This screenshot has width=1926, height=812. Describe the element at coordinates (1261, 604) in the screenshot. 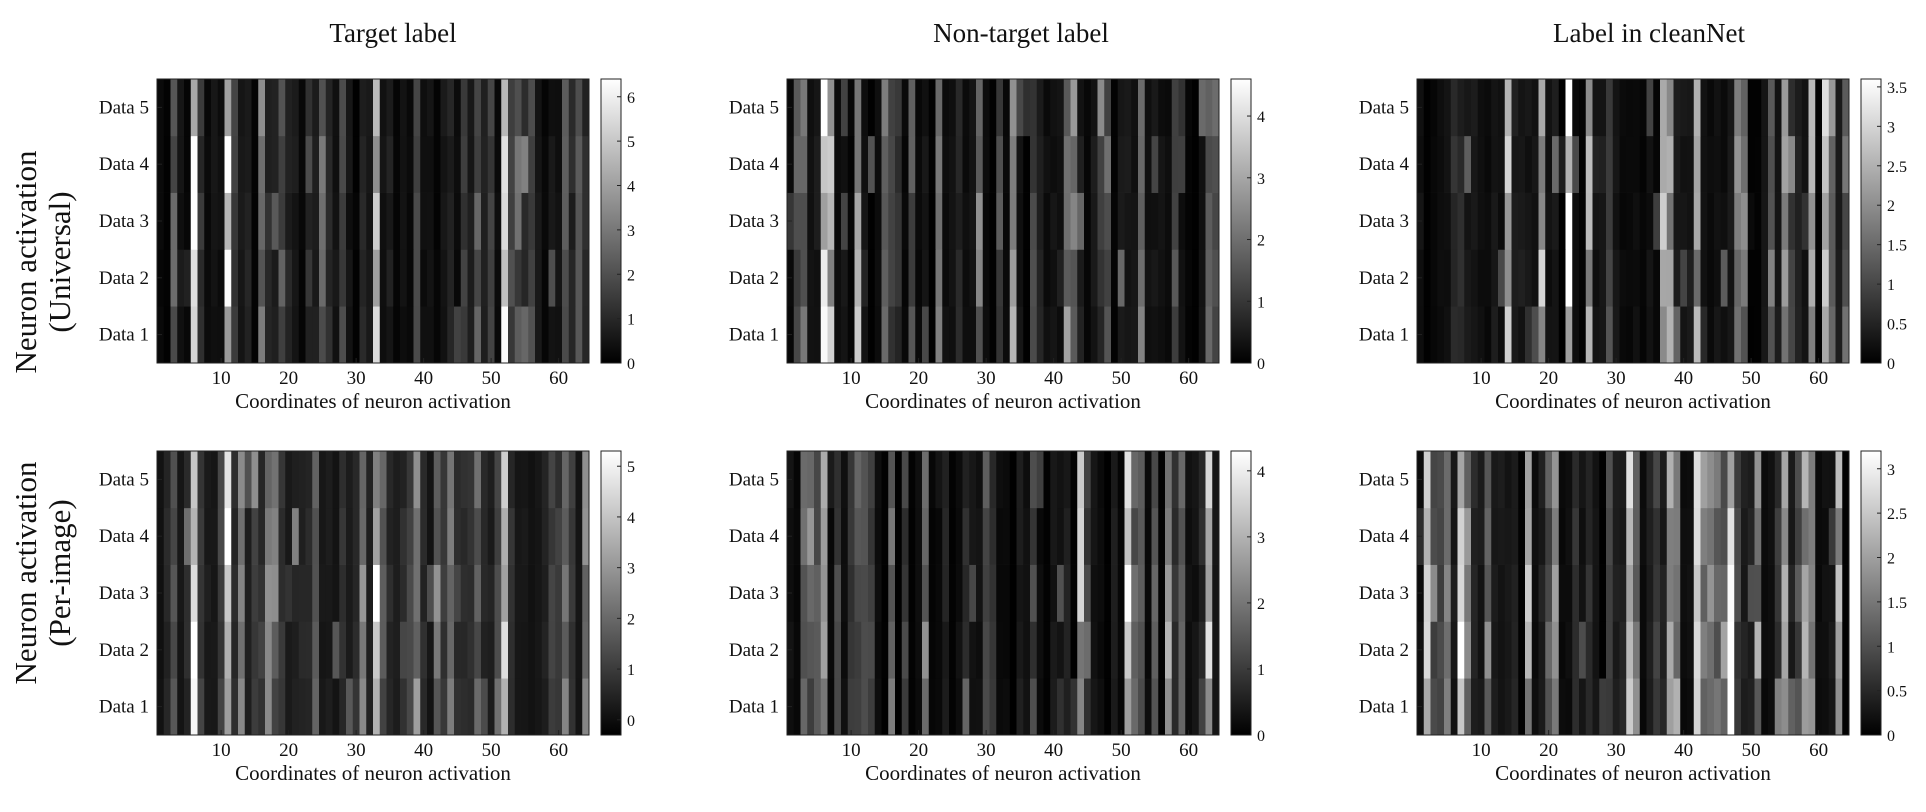

I see `colorbar-tick-label: 2` at that location.